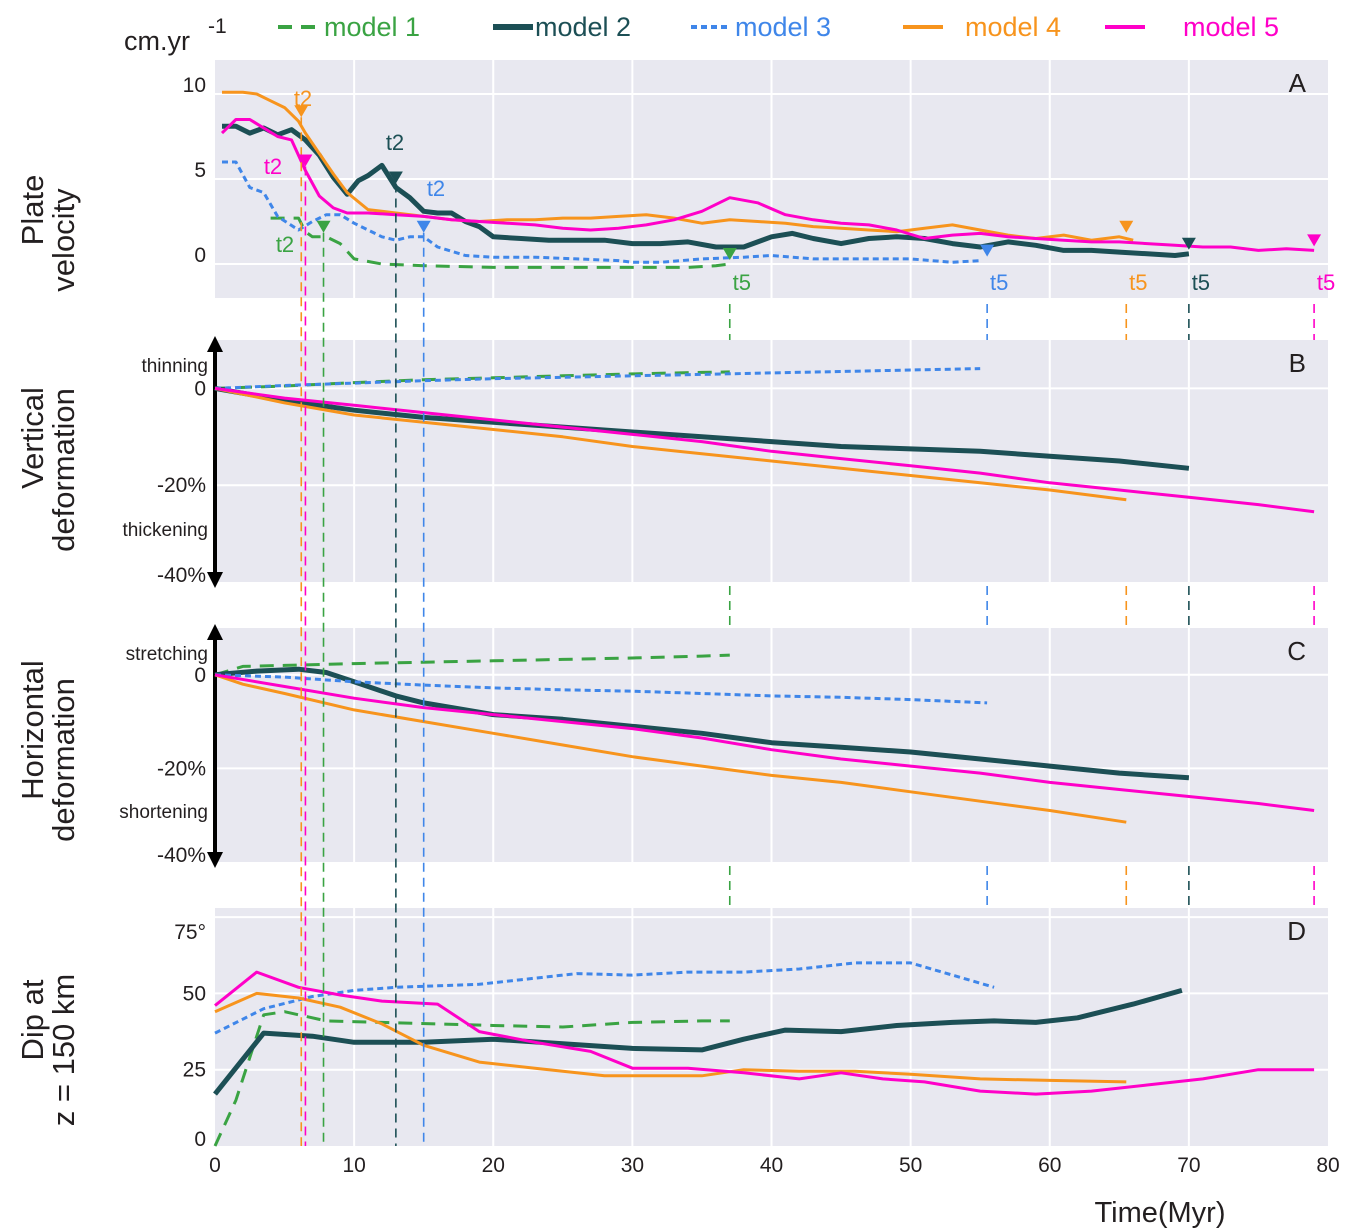 The width and height of the screenshot is (1363, 1231). What do you see at coordinates (1231, 27) in the screenshot?
I see `legend-label: model 5` at bounding box center [1231, 27].